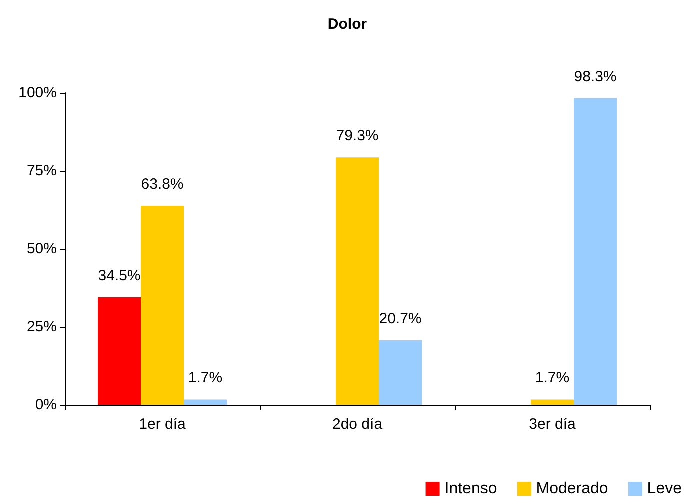 This screenshot has width=695, height=504. What do you see at coordinates (348, 24) in the screenshot?
I see `chart-title: Dolor` at bounding box center [348, 24].